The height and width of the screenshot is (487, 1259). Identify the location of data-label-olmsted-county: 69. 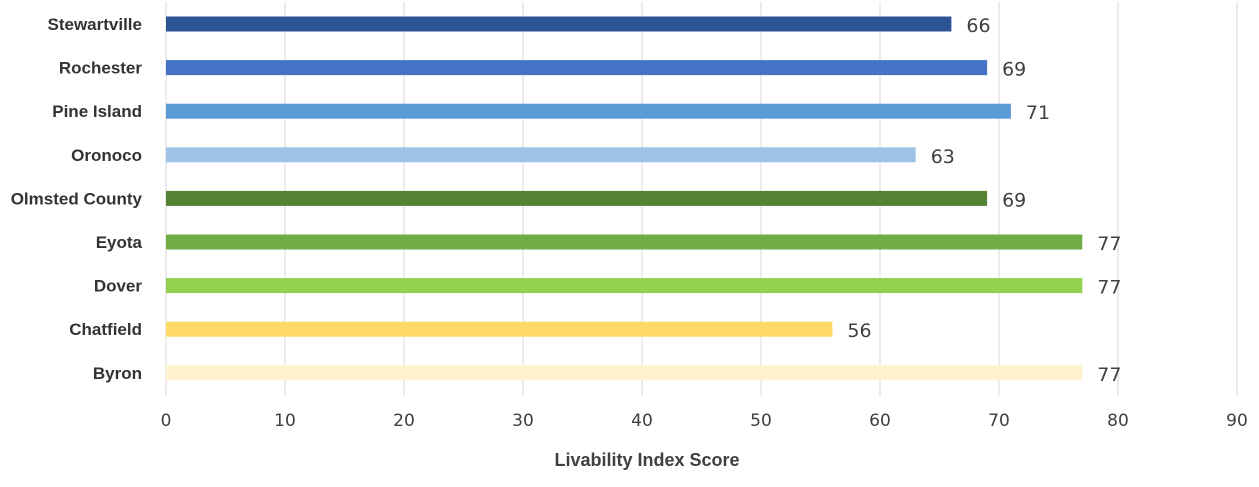
(1014, 200).